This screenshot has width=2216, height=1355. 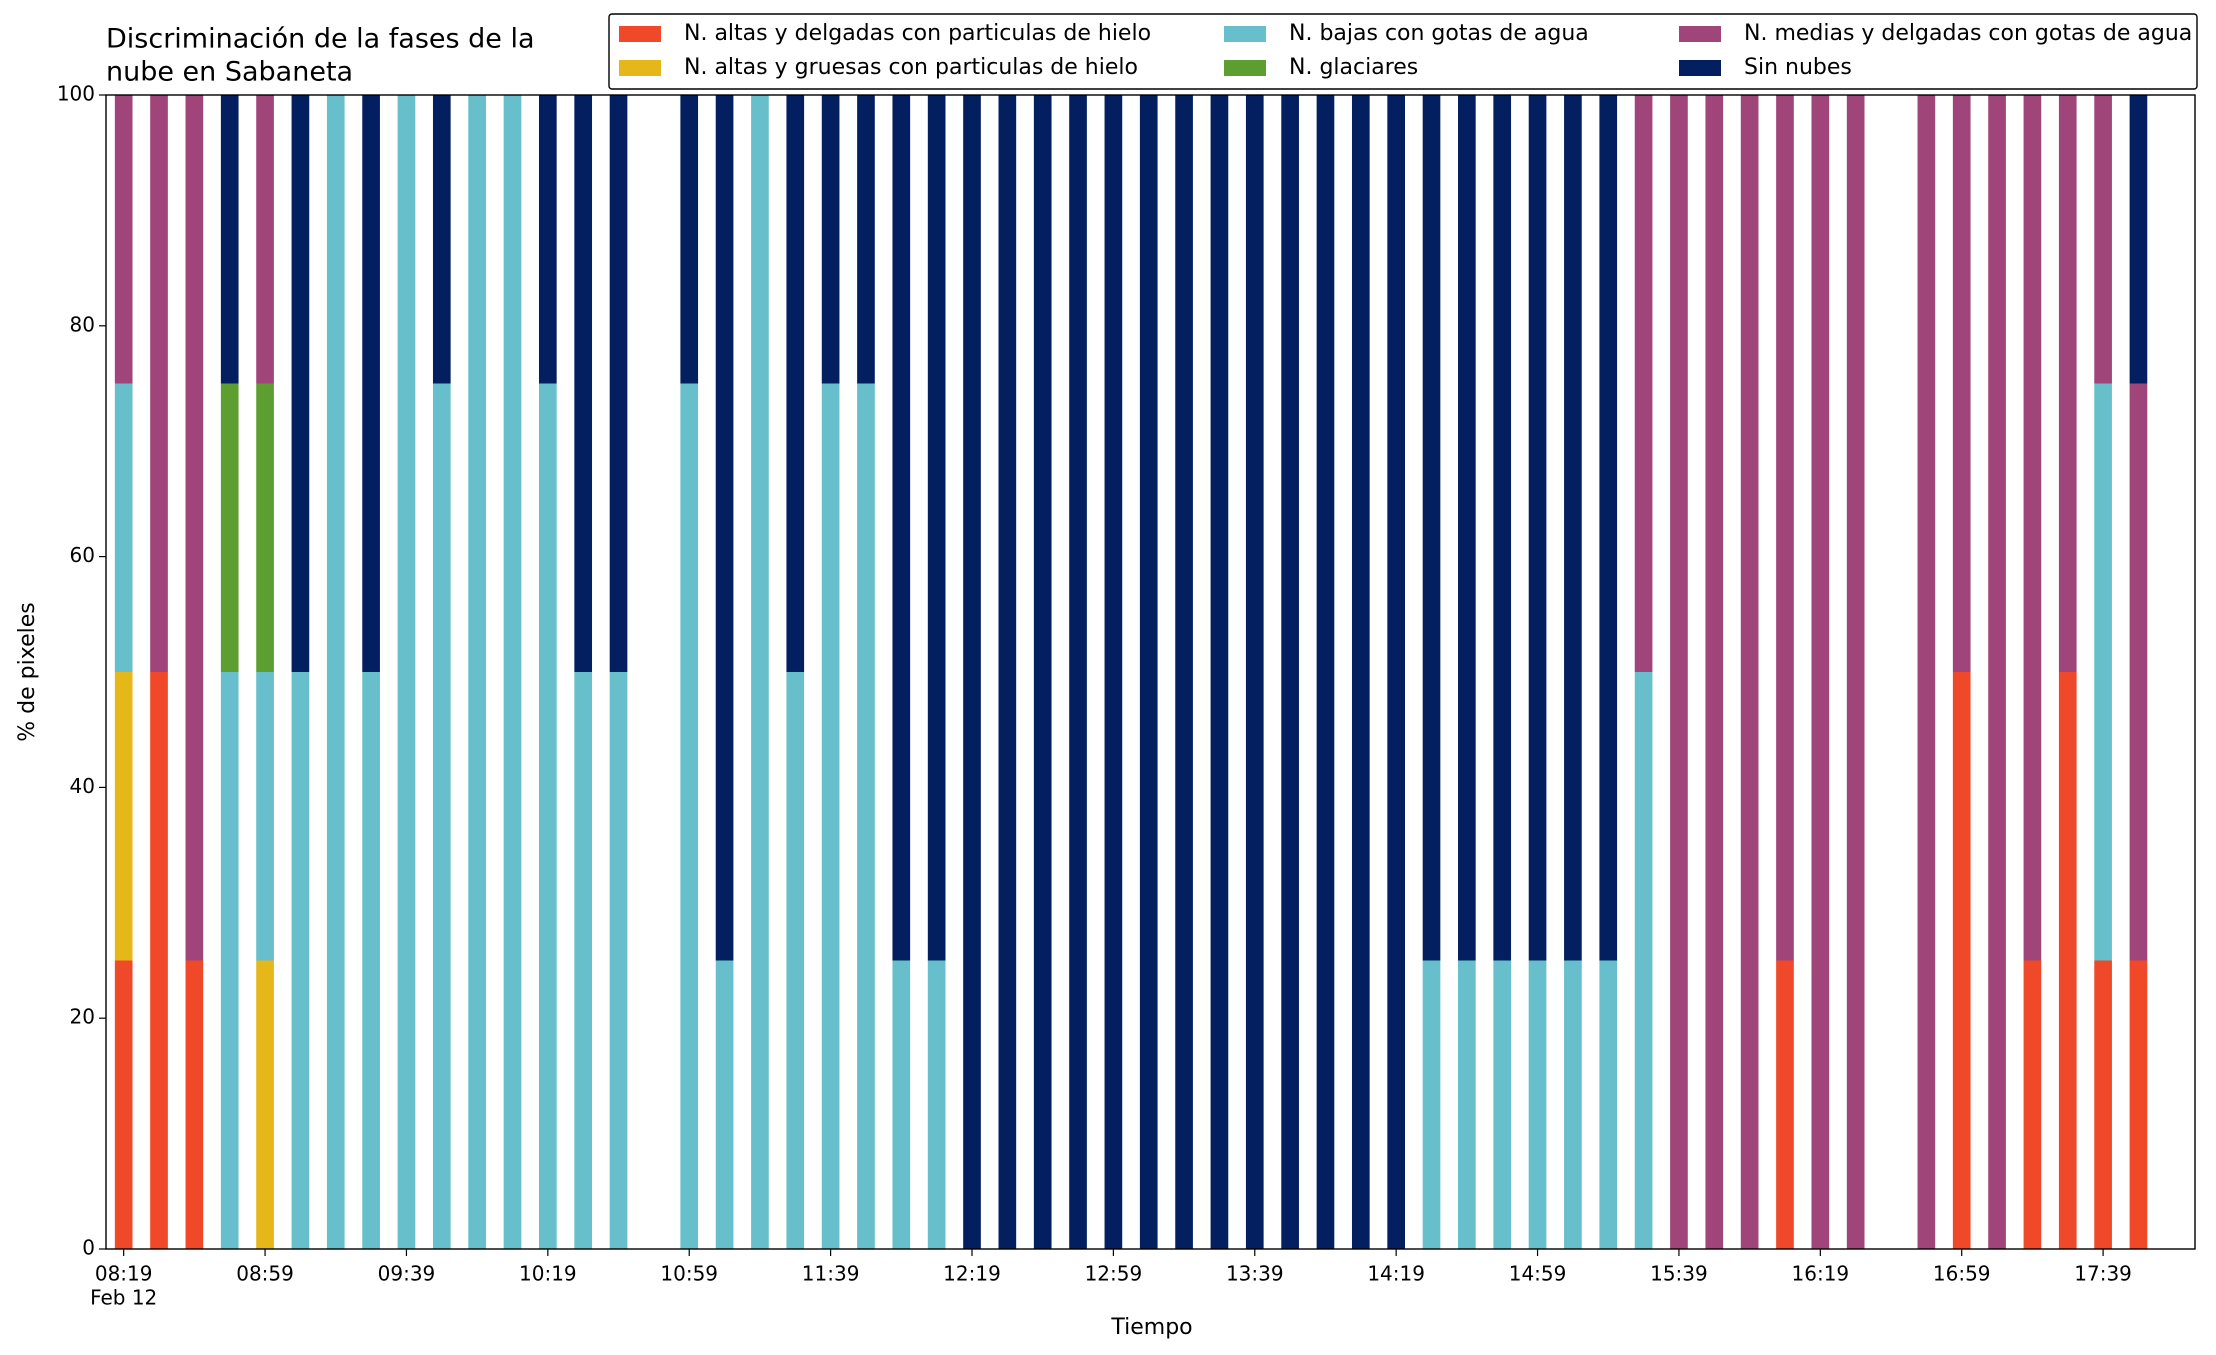 I want to click on x-date-label: Feb 12, so click(x=123, y=1298).